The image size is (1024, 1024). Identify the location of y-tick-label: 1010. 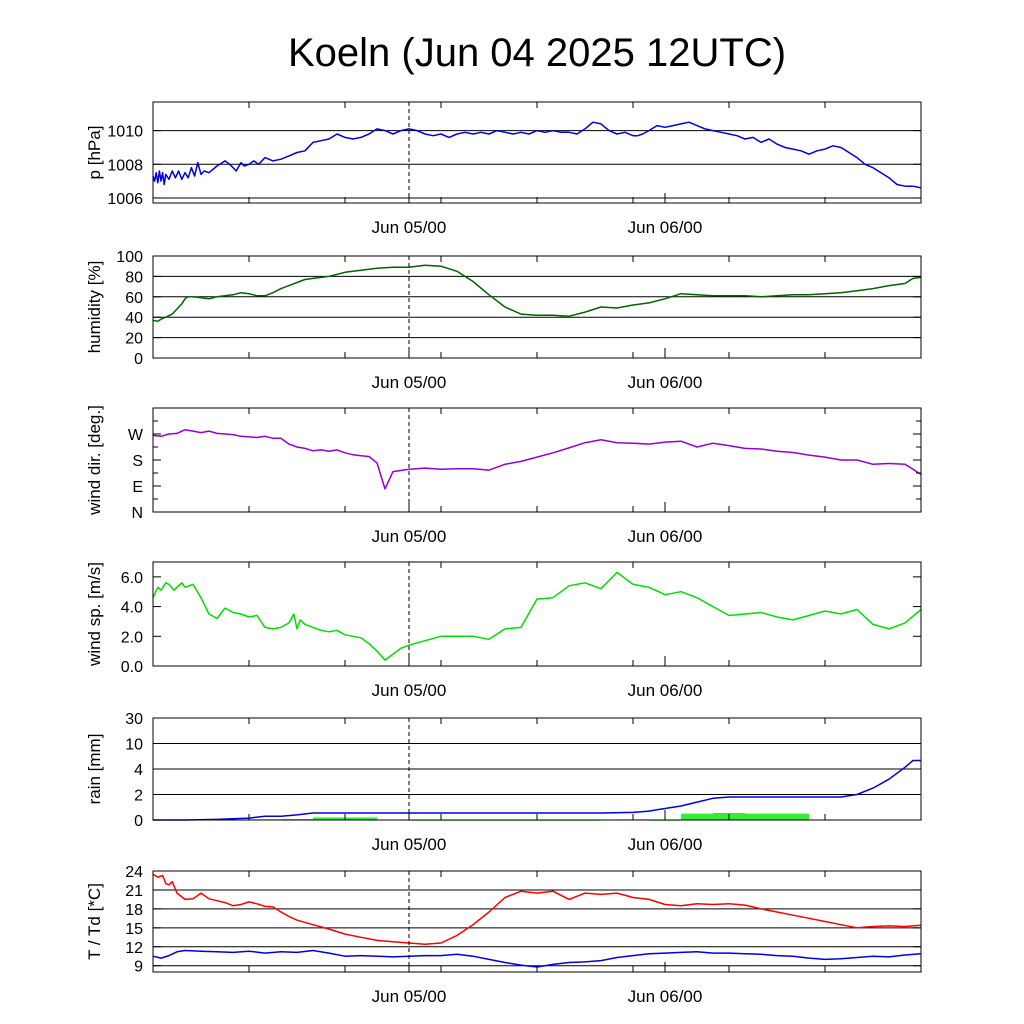
(125, 132).